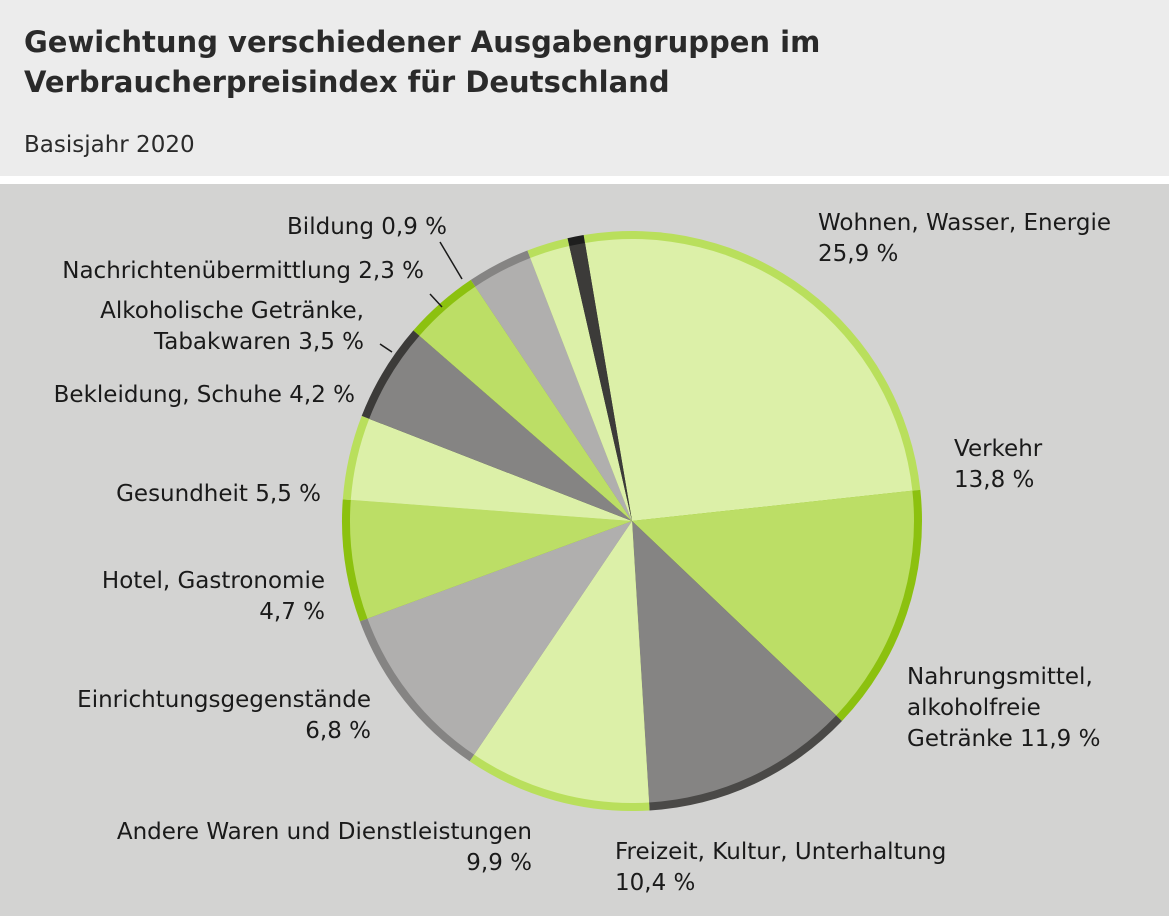 This screenshot has width=1169, height=916. What do you see at coordinates (655, 883) in the screenshot?
I see `label-freizeit-value: 10,4 %` at bounding box center [655, 883].